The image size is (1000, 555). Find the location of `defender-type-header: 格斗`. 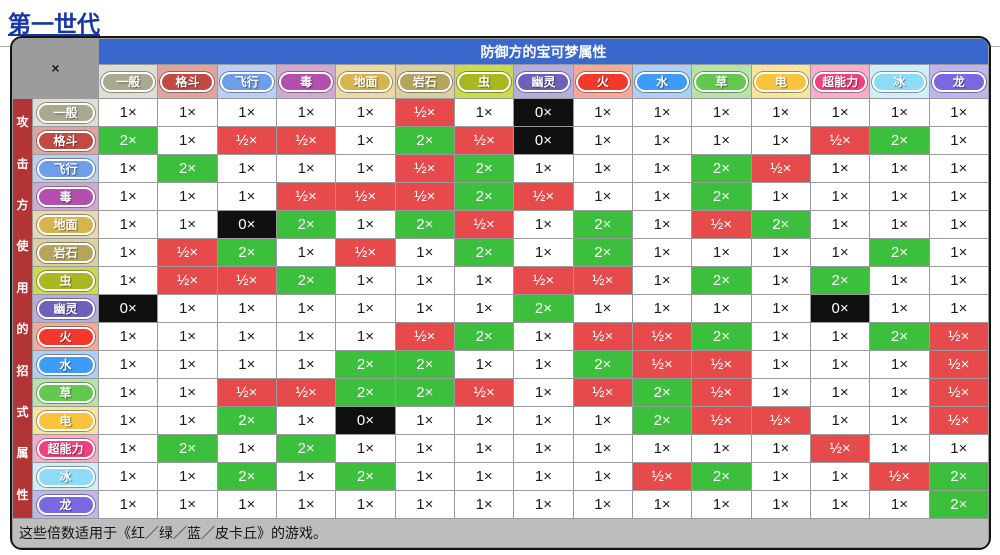

defender-type-header: 格斗 is located at coordinates (187, 81).